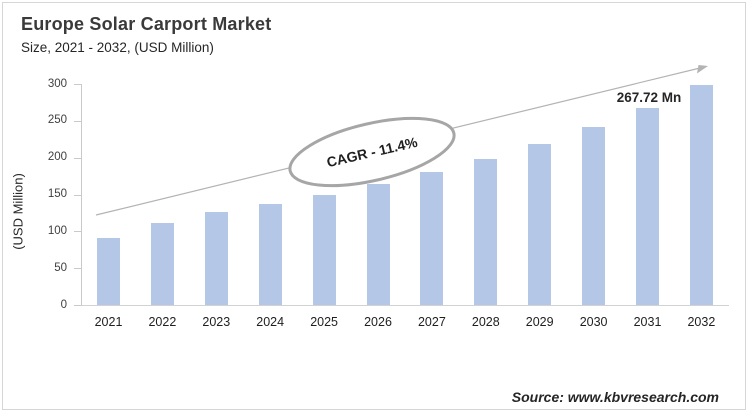 The width and height of the screenshot is (752, 417). What do you see at coordinates (63, 304) in the screenshot?
I see `y-tick-label-0: 0` at bounding box center [63, 304].